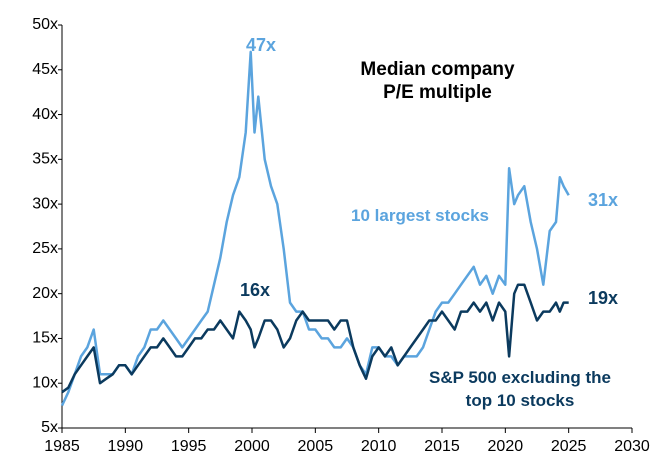 This screenshot has width=657, height=459. What do you see at coordinates (126, 446) in the screenshot?
I see `x-tick-label: 1990` at bounding box center [126, 446].